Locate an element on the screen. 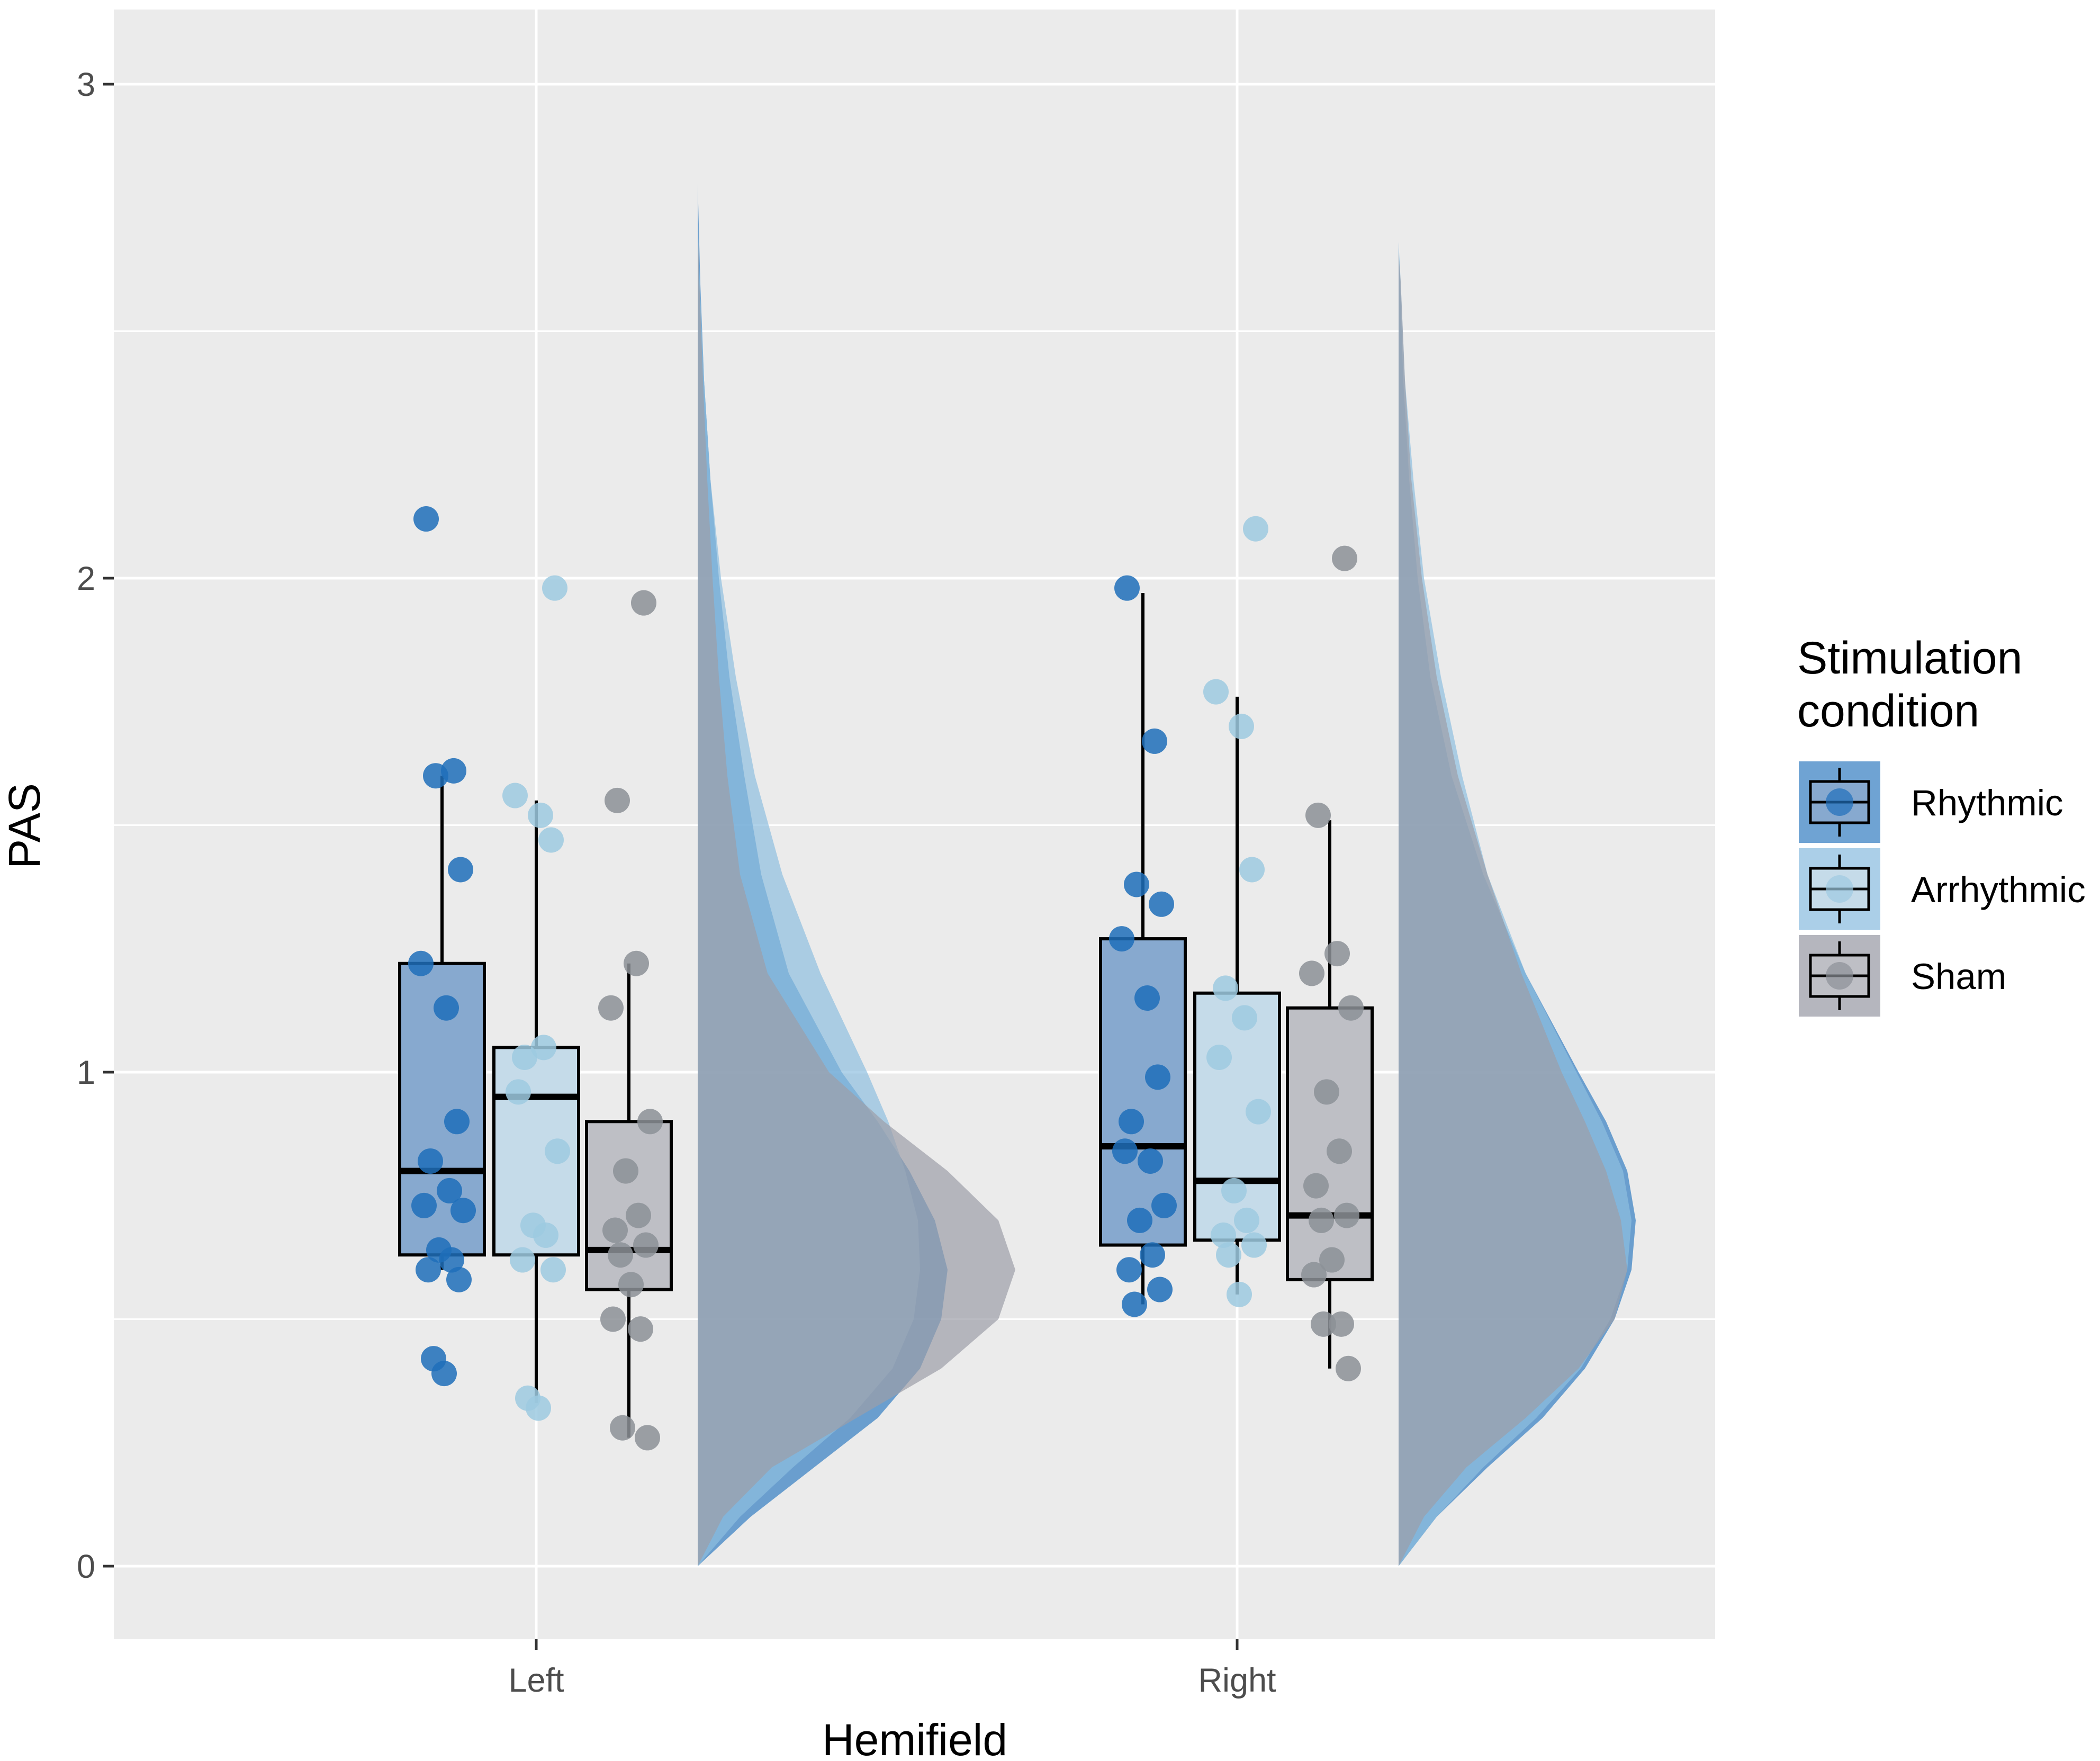  y-tick-label: 3 is located at coordinates (86, 84).